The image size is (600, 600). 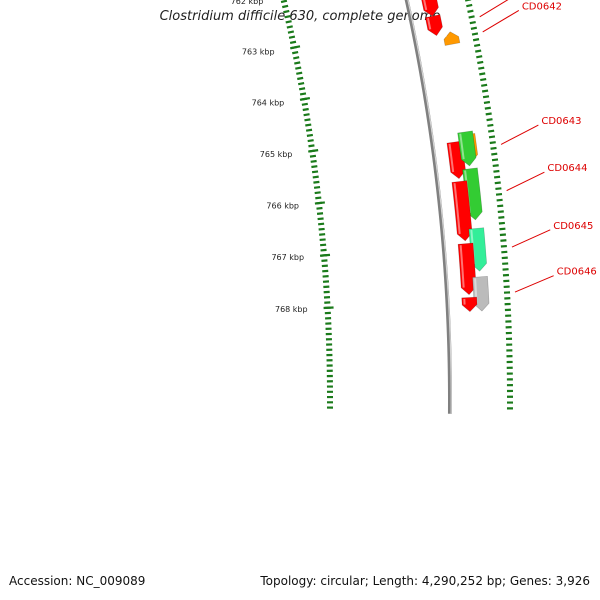 What do you see at coordinates (573, 226) in the screenshot?
I see `gene-label: CD0645` at bounding box center [573, 226].